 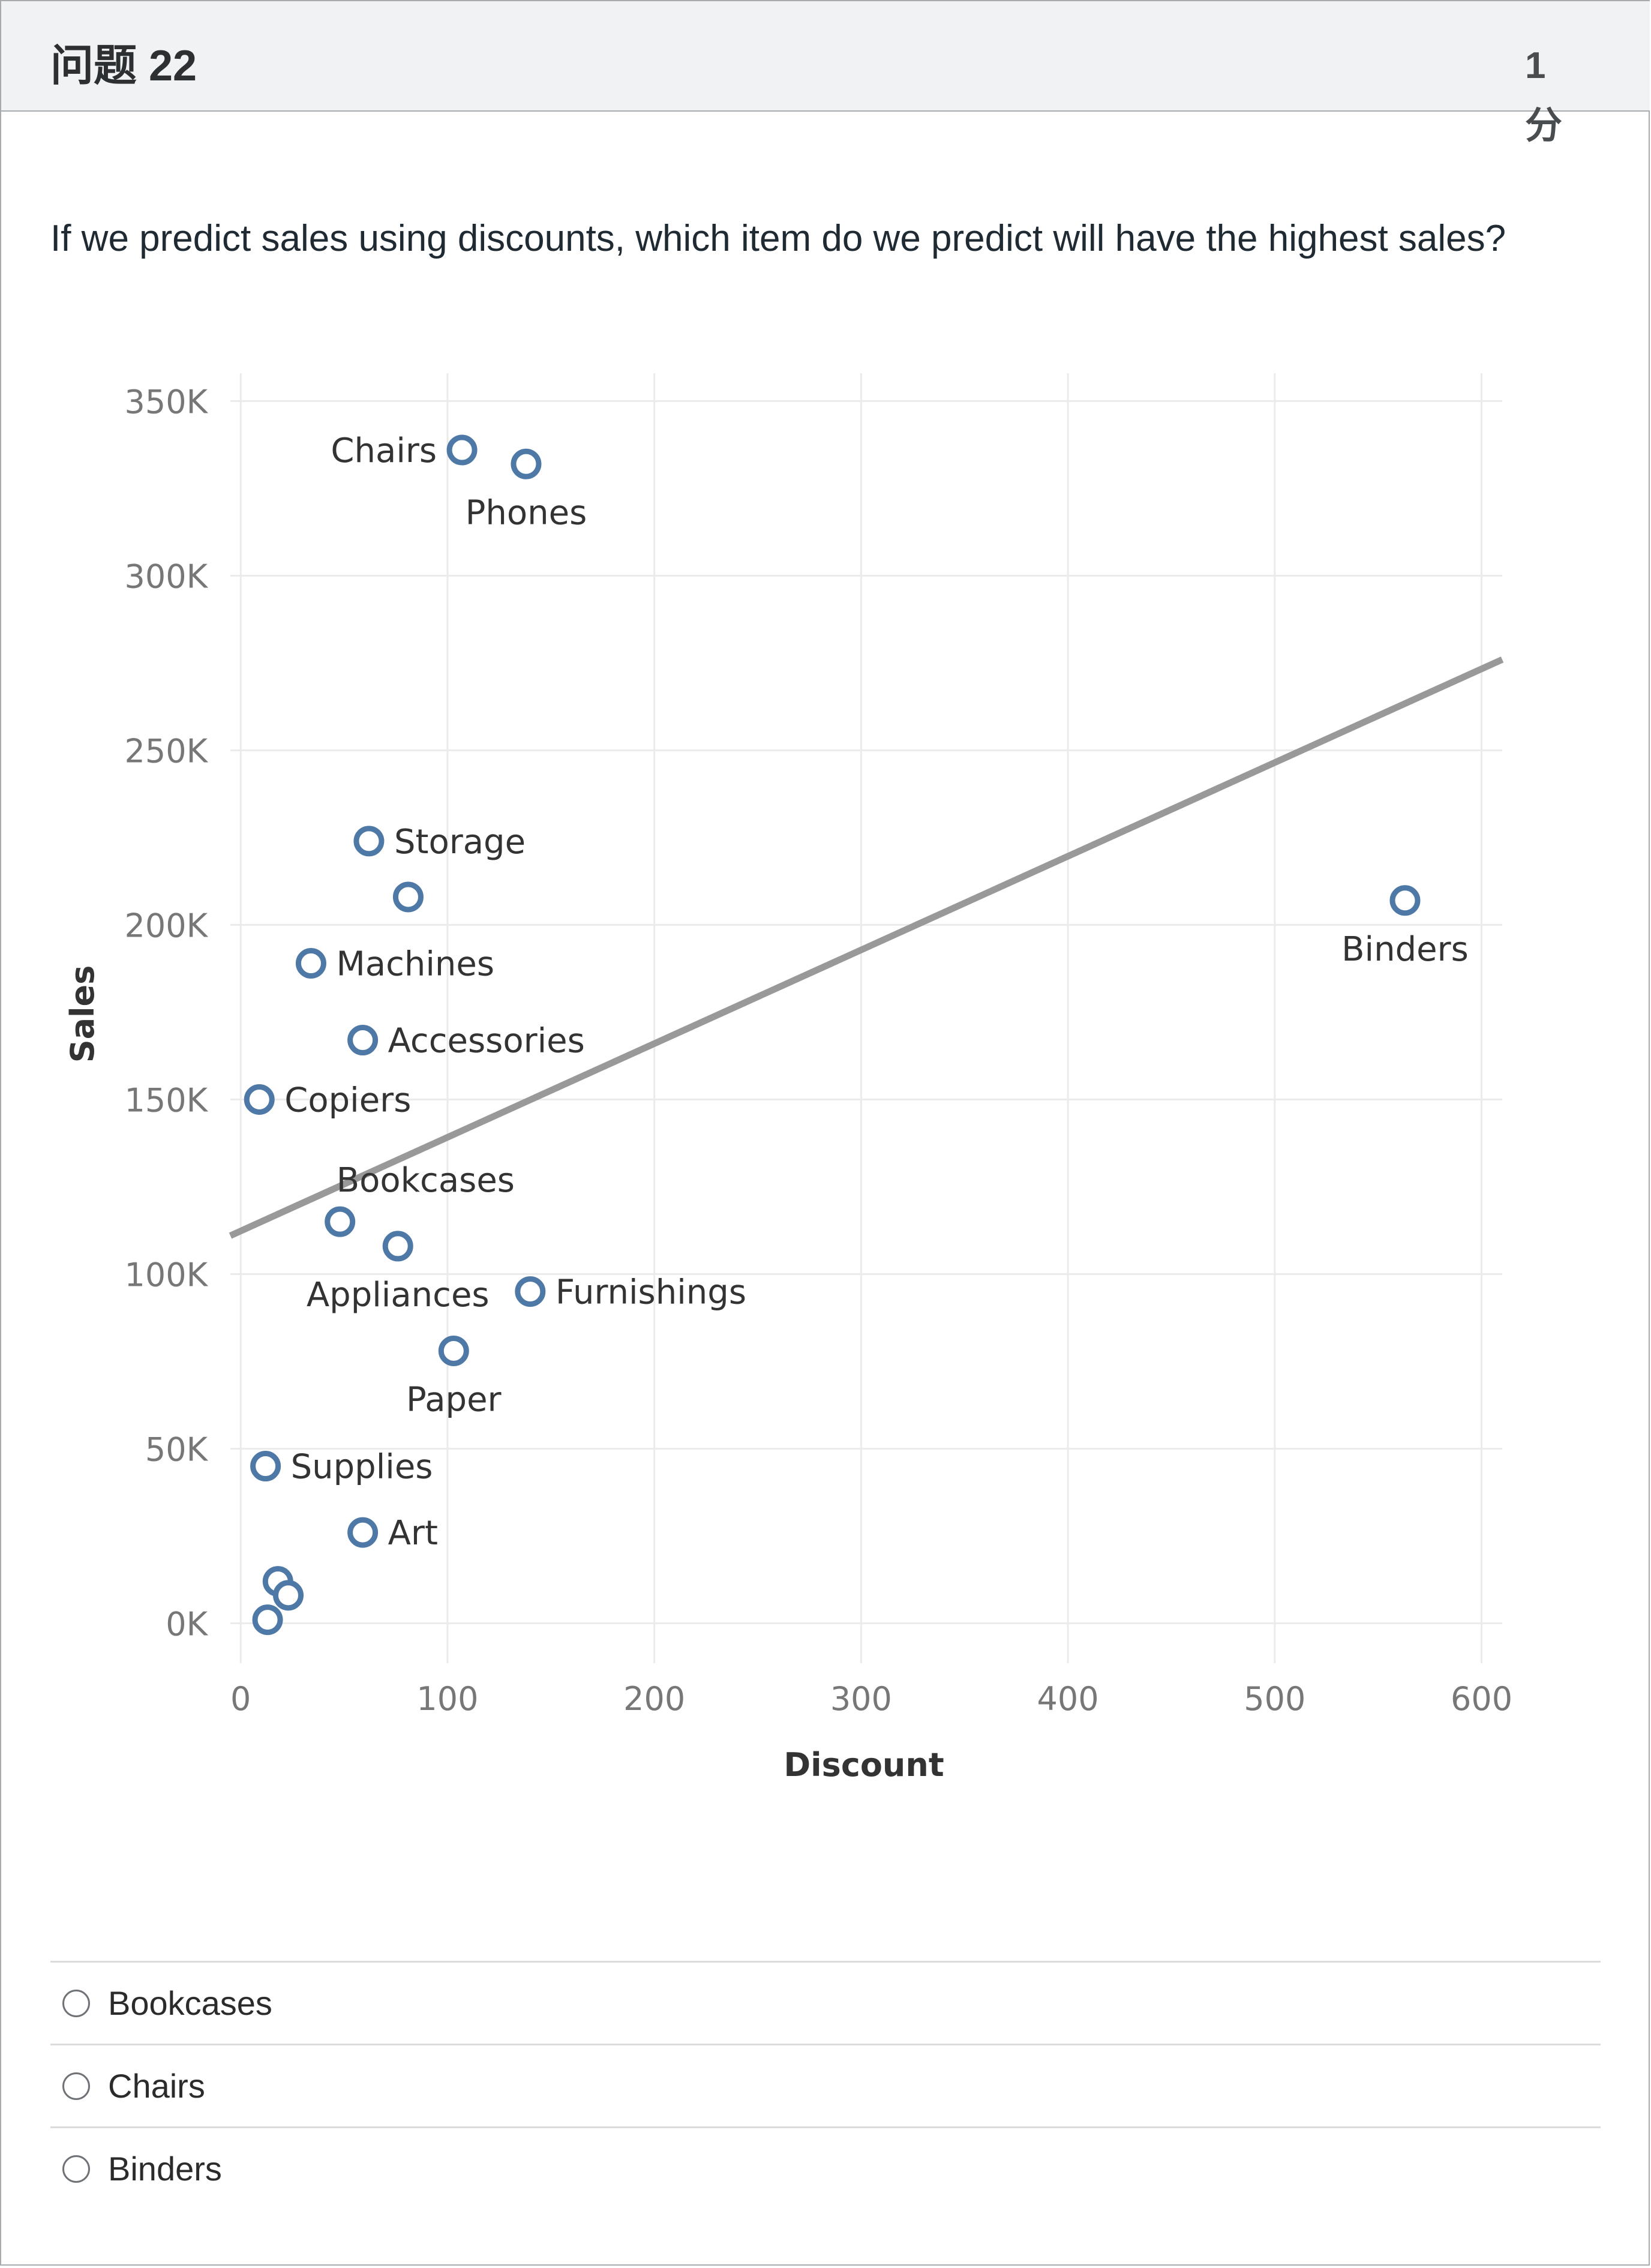 What do you see at coordinates (1068, 1699) in the screenshot?
I see `x-tick-label: 400` at bounding box center [1068, 1699].